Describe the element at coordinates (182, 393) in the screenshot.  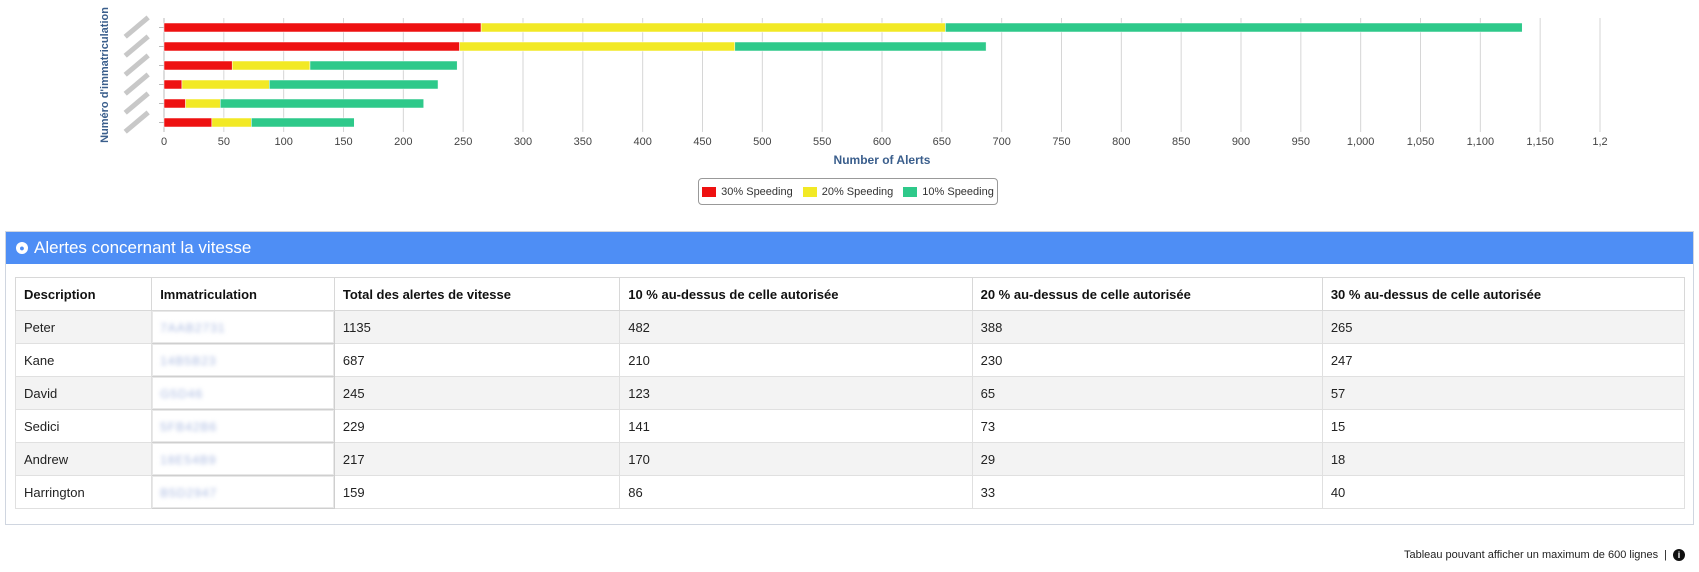
I see `plate-value: G5D46` at that location.